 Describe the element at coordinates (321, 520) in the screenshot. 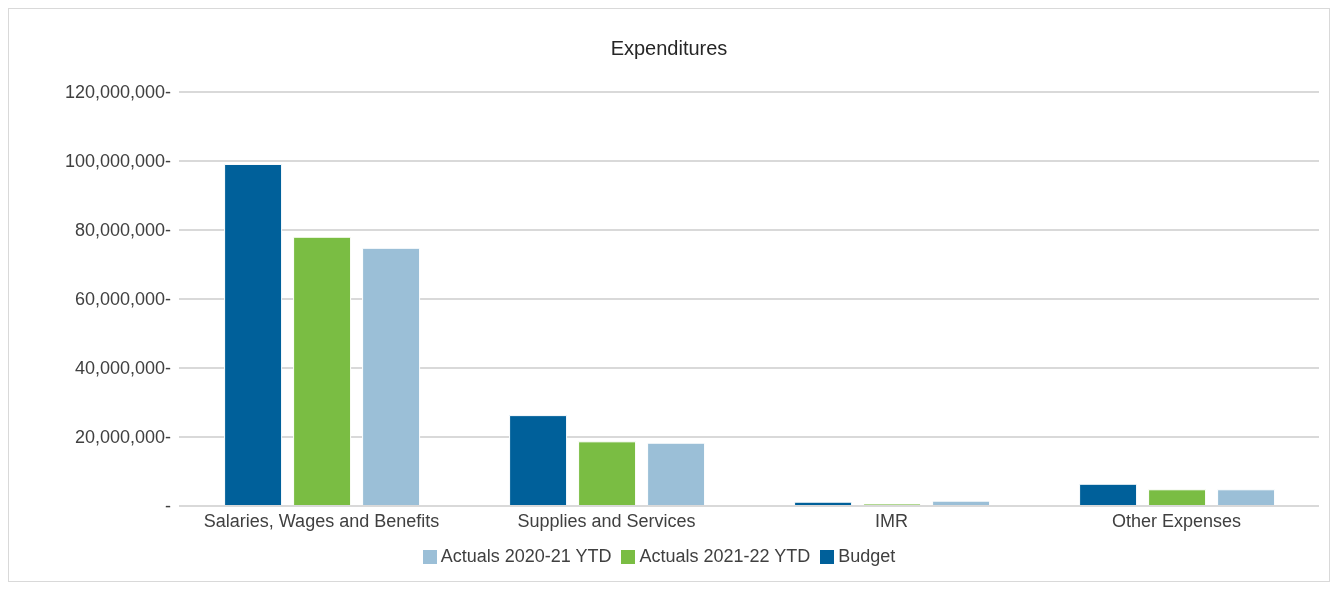

I see `x-tick-label: Salaries, Wages and Benefits` at that location.